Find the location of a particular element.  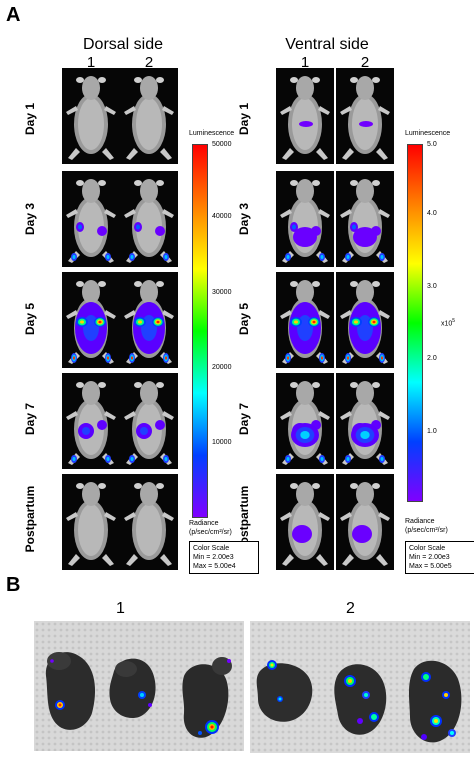

ventral-scale-unit: x105 is located at coordinates (448, 322).